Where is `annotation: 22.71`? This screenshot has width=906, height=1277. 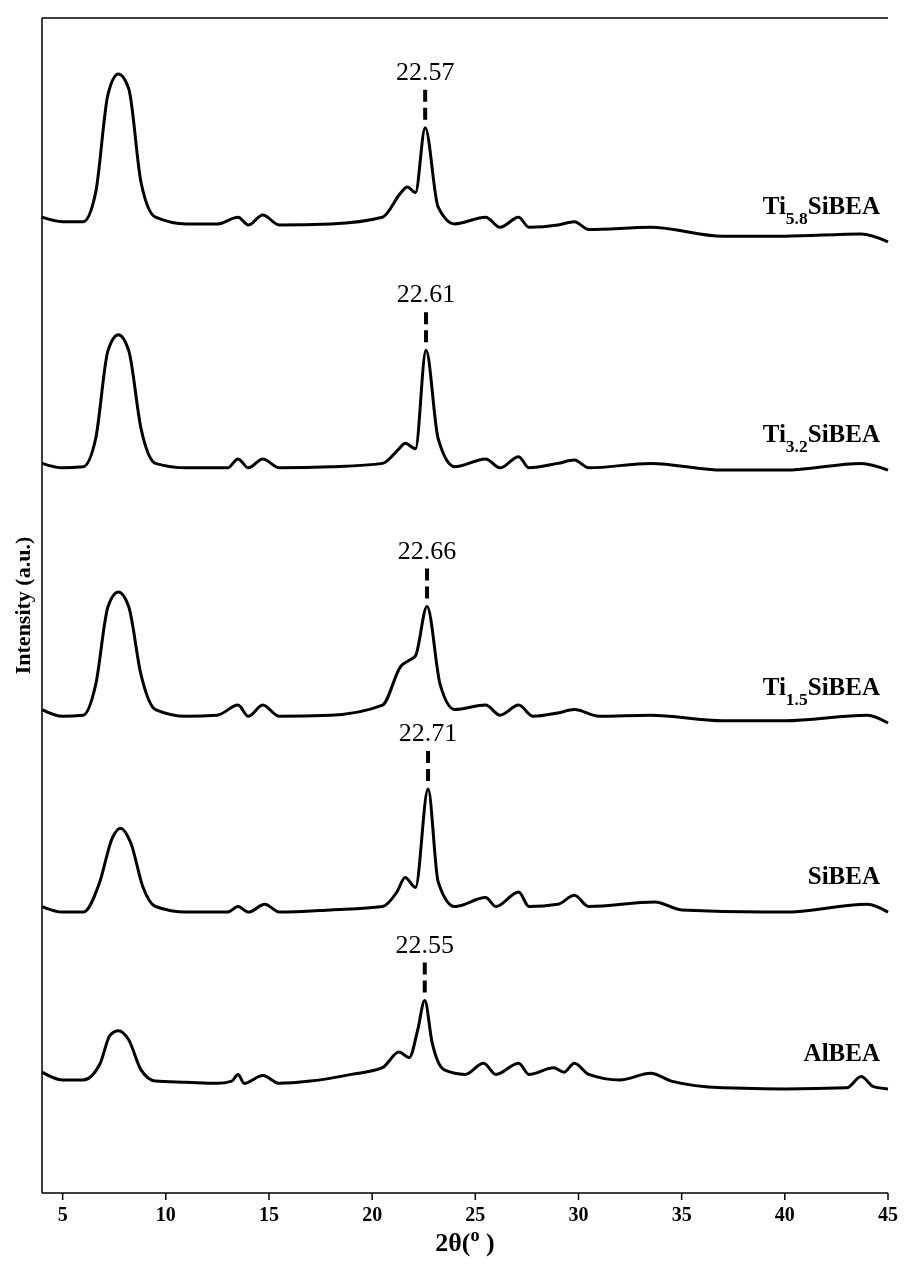 annotation: 22.71 is located at coordinates (428, 733).